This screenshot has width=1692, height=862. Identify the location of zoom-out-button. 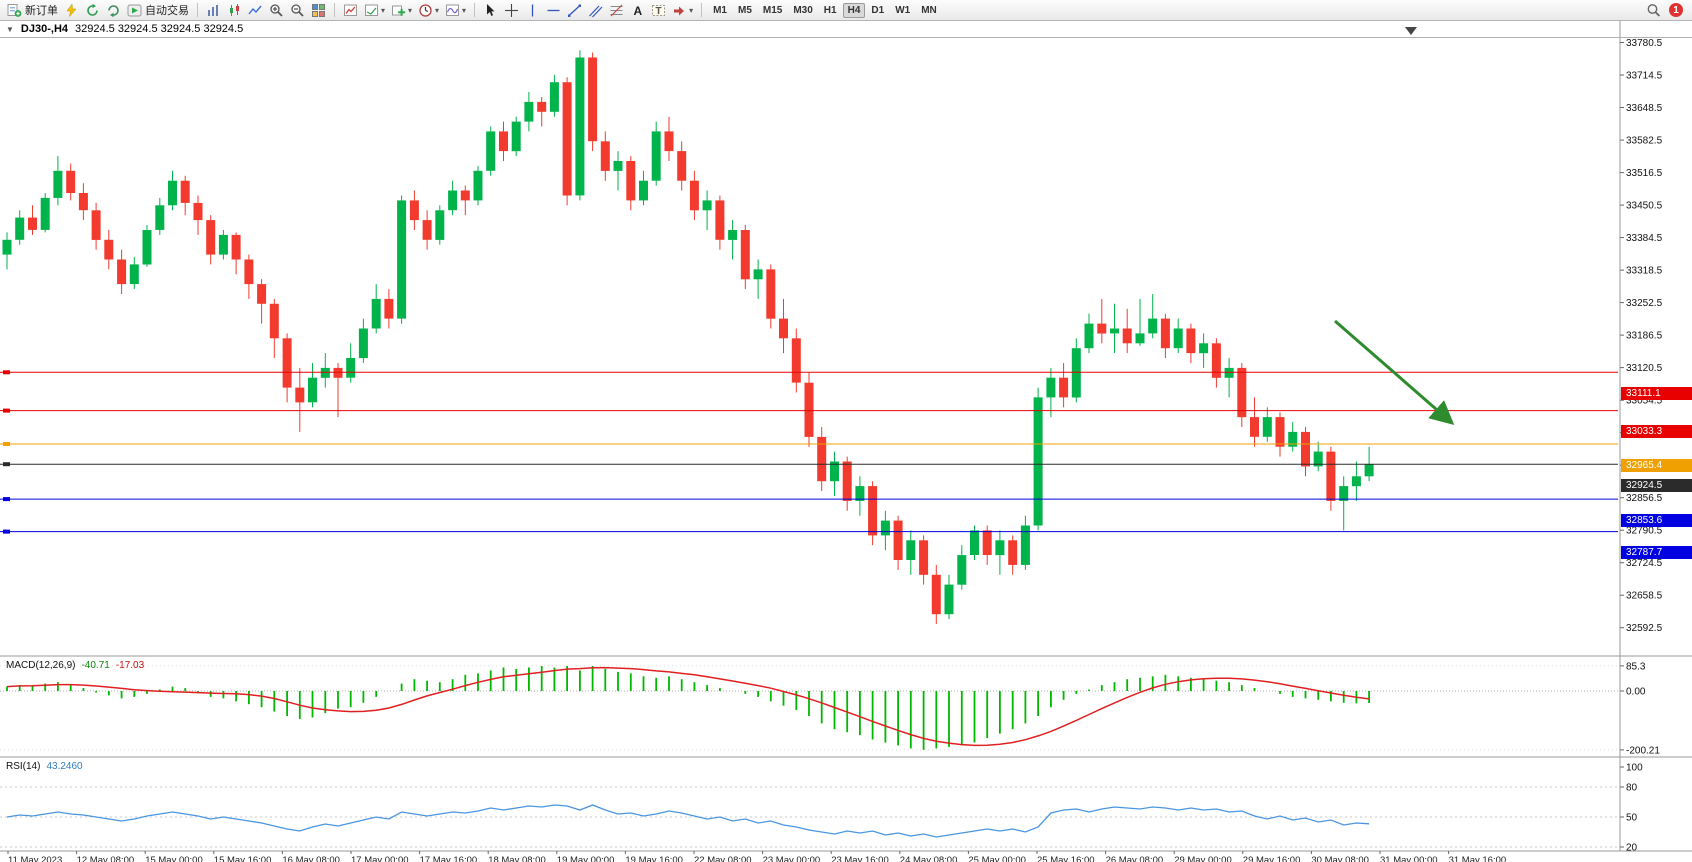
(297, 10).